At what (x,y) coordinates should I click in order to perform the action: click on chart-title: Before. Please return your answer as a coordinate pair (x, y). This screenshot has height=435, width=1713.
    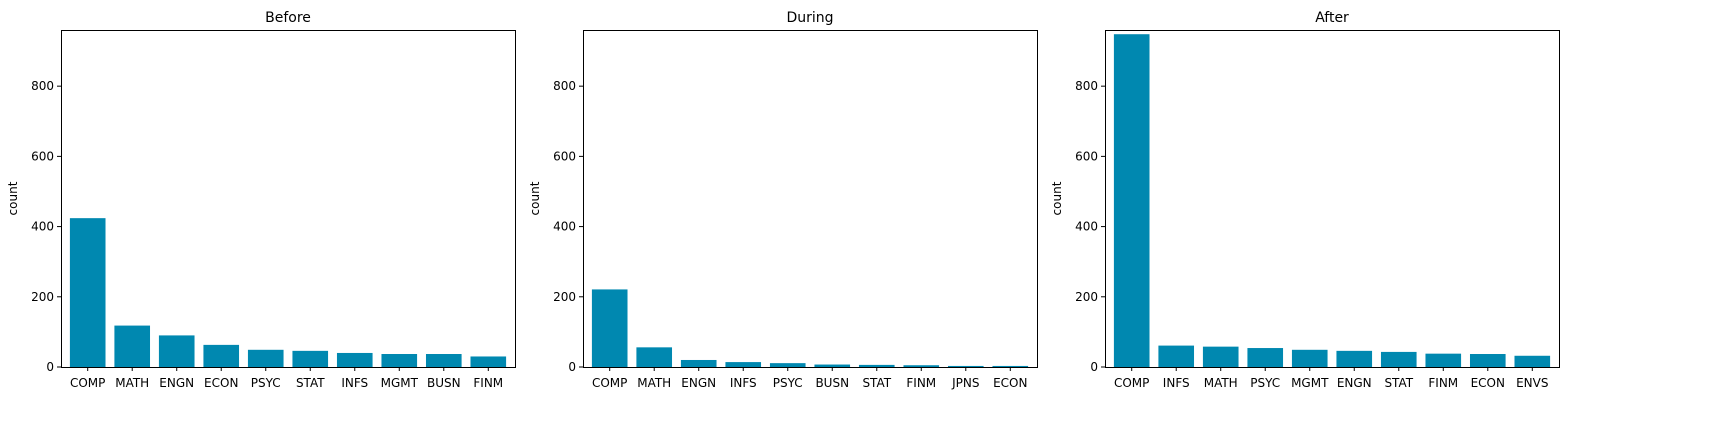
    Looking at the image, I should click on (288, 18).